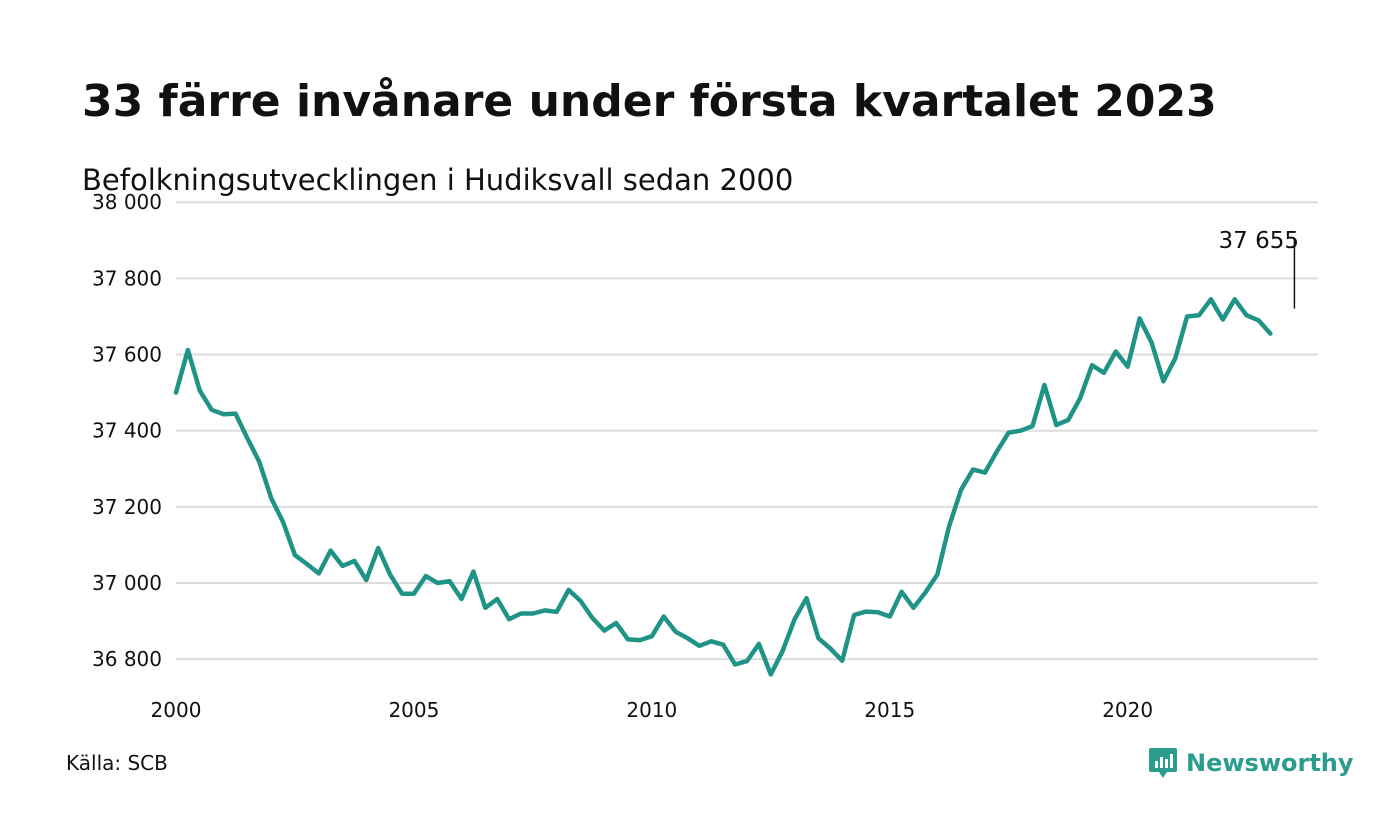 The width and height of the screenshot is (1400, 840). I want to click on y-tick-label: 37 000, so click(127, 583).